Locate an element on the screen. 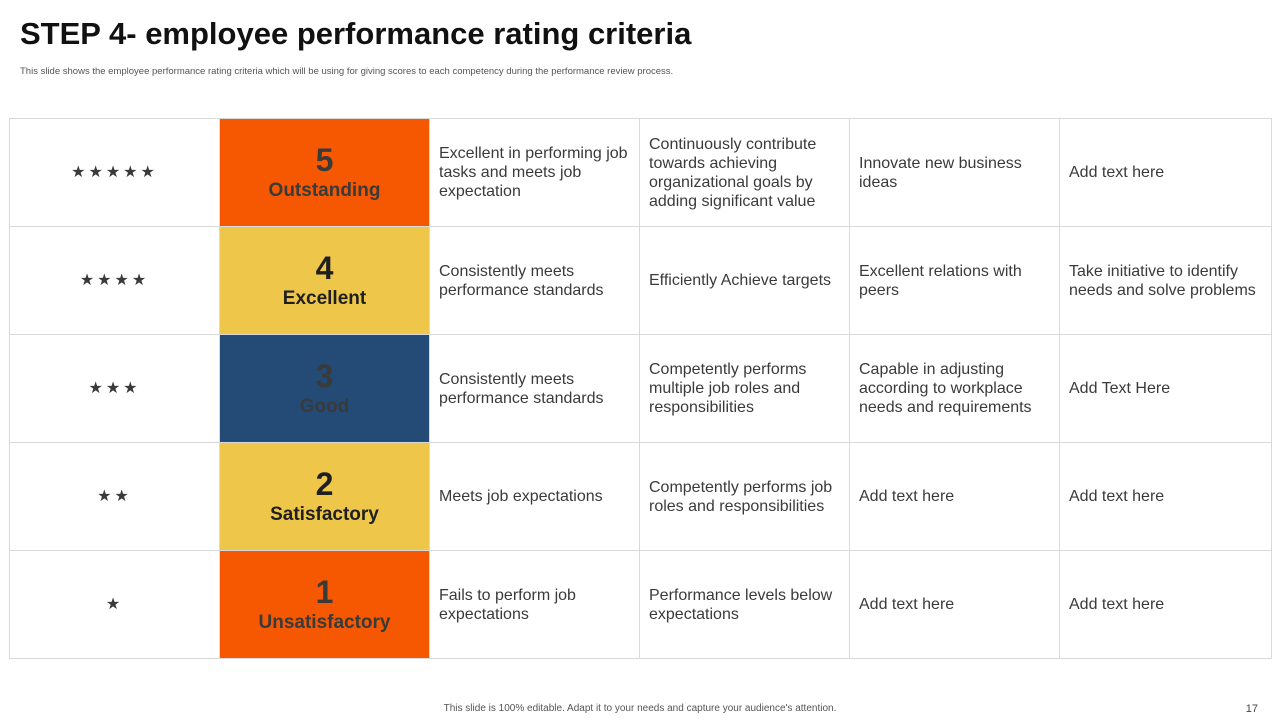  rating-number: 4 is located at coordinates (324, 267).